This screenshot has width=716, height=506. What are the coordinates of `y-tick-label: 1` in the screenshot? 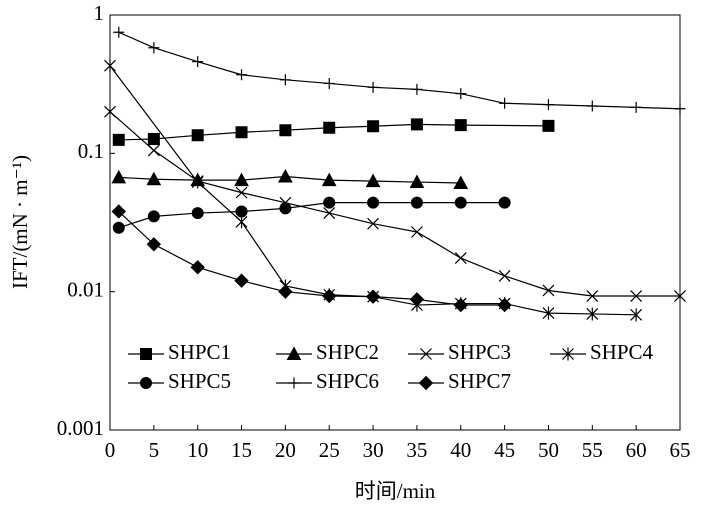 It's located at (99, 13).